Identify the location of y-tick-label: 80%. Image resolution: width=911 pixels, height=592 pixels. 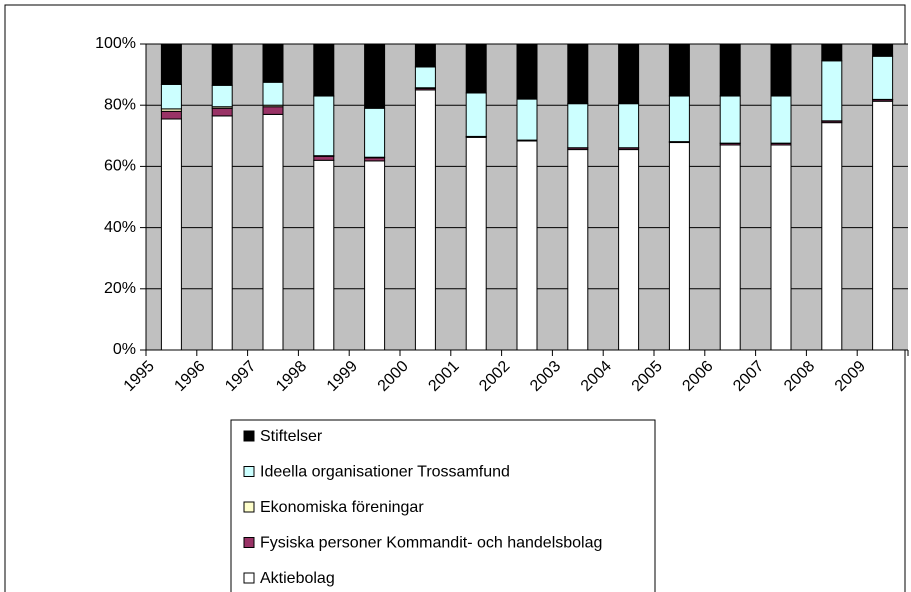
(120, 104).